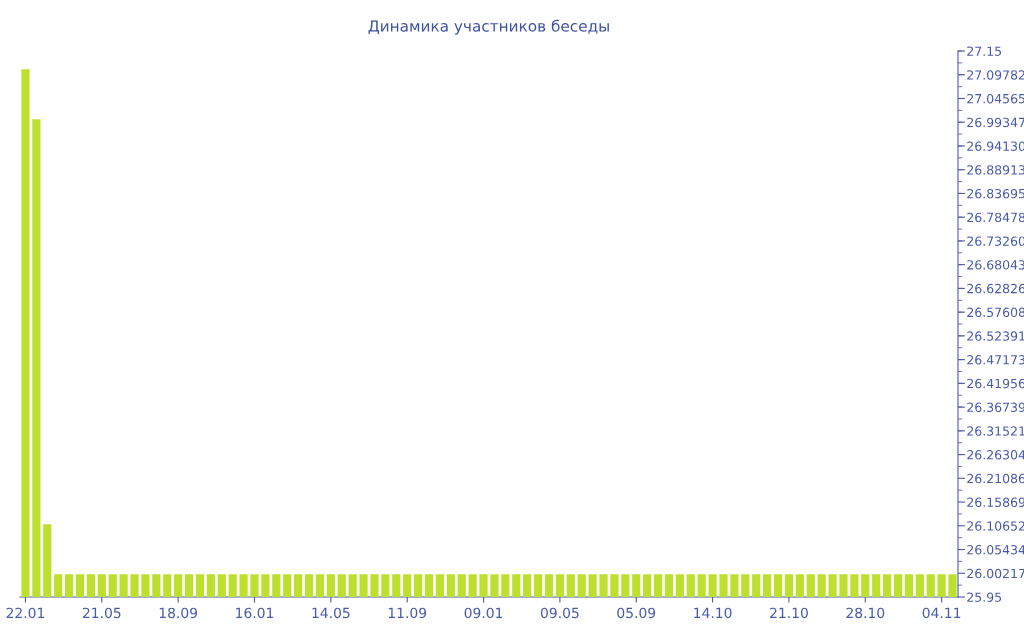 The image size is (1024, 640). I want to click on x-tick-label: 11.09, so click(407, 613).